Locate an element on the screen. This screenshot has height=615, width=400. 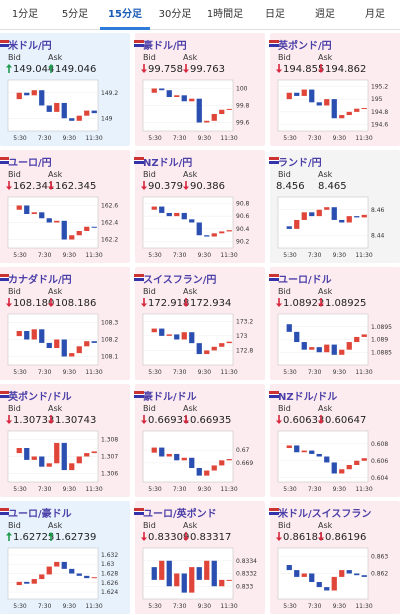
bid-text: 194.855 is located at coordinates (304, 69).